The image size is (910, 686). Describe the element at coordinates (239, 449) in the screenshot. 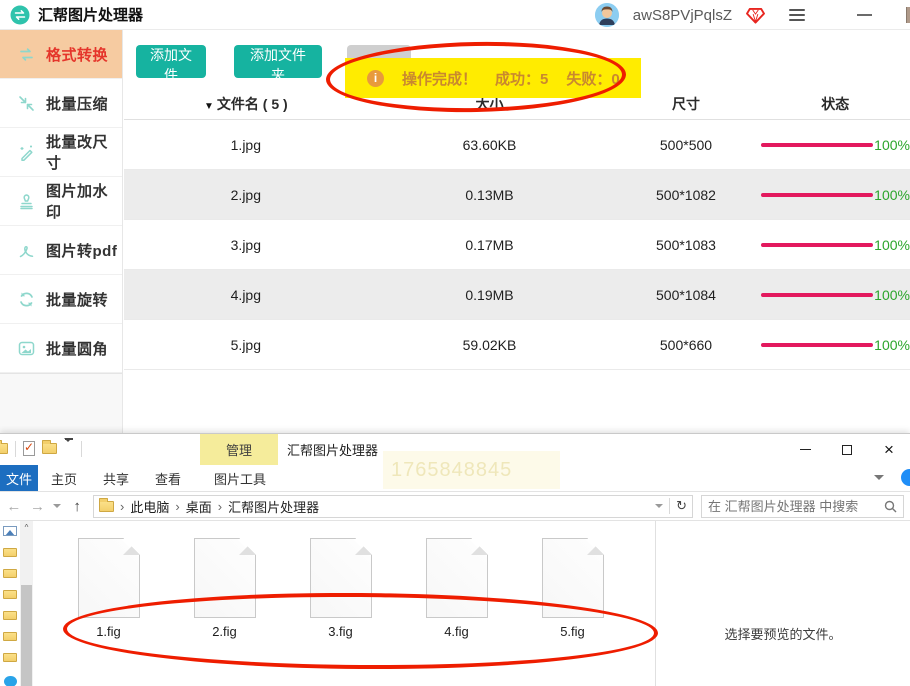

I see `tab-manage: 管理` at that location.